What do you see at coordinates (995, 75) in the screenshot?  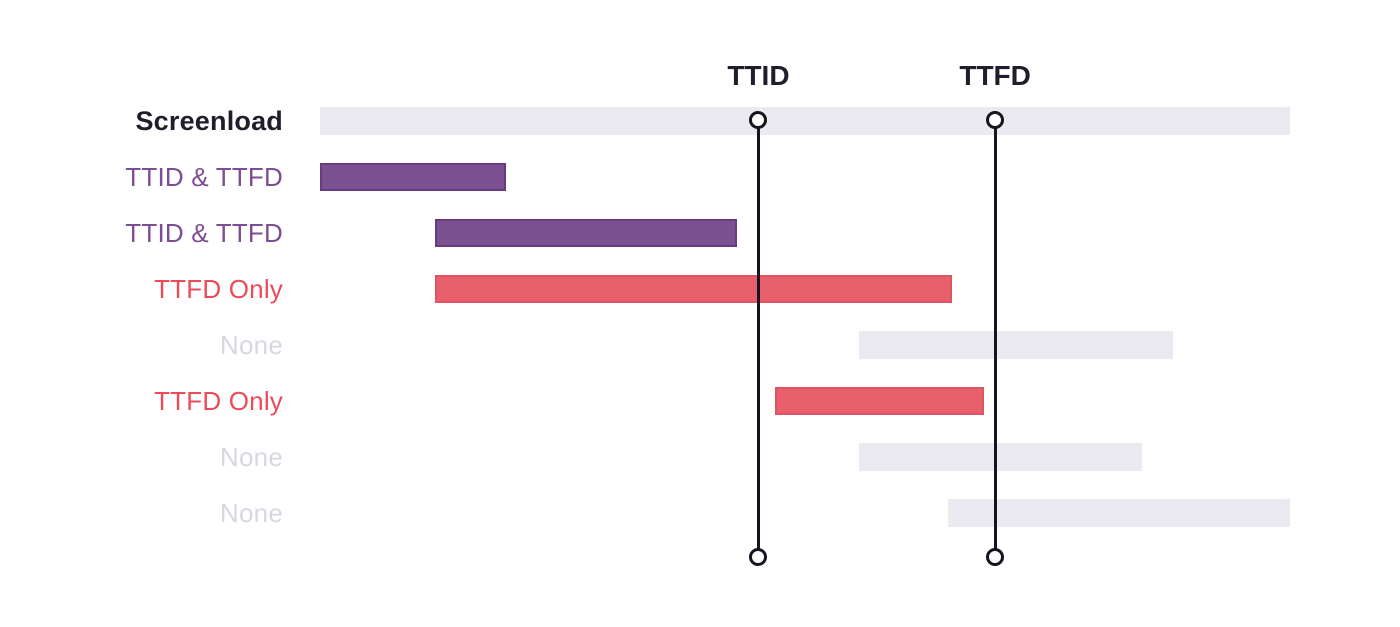 I see `marker-label: TTFD` at bounding box center [995, 75].